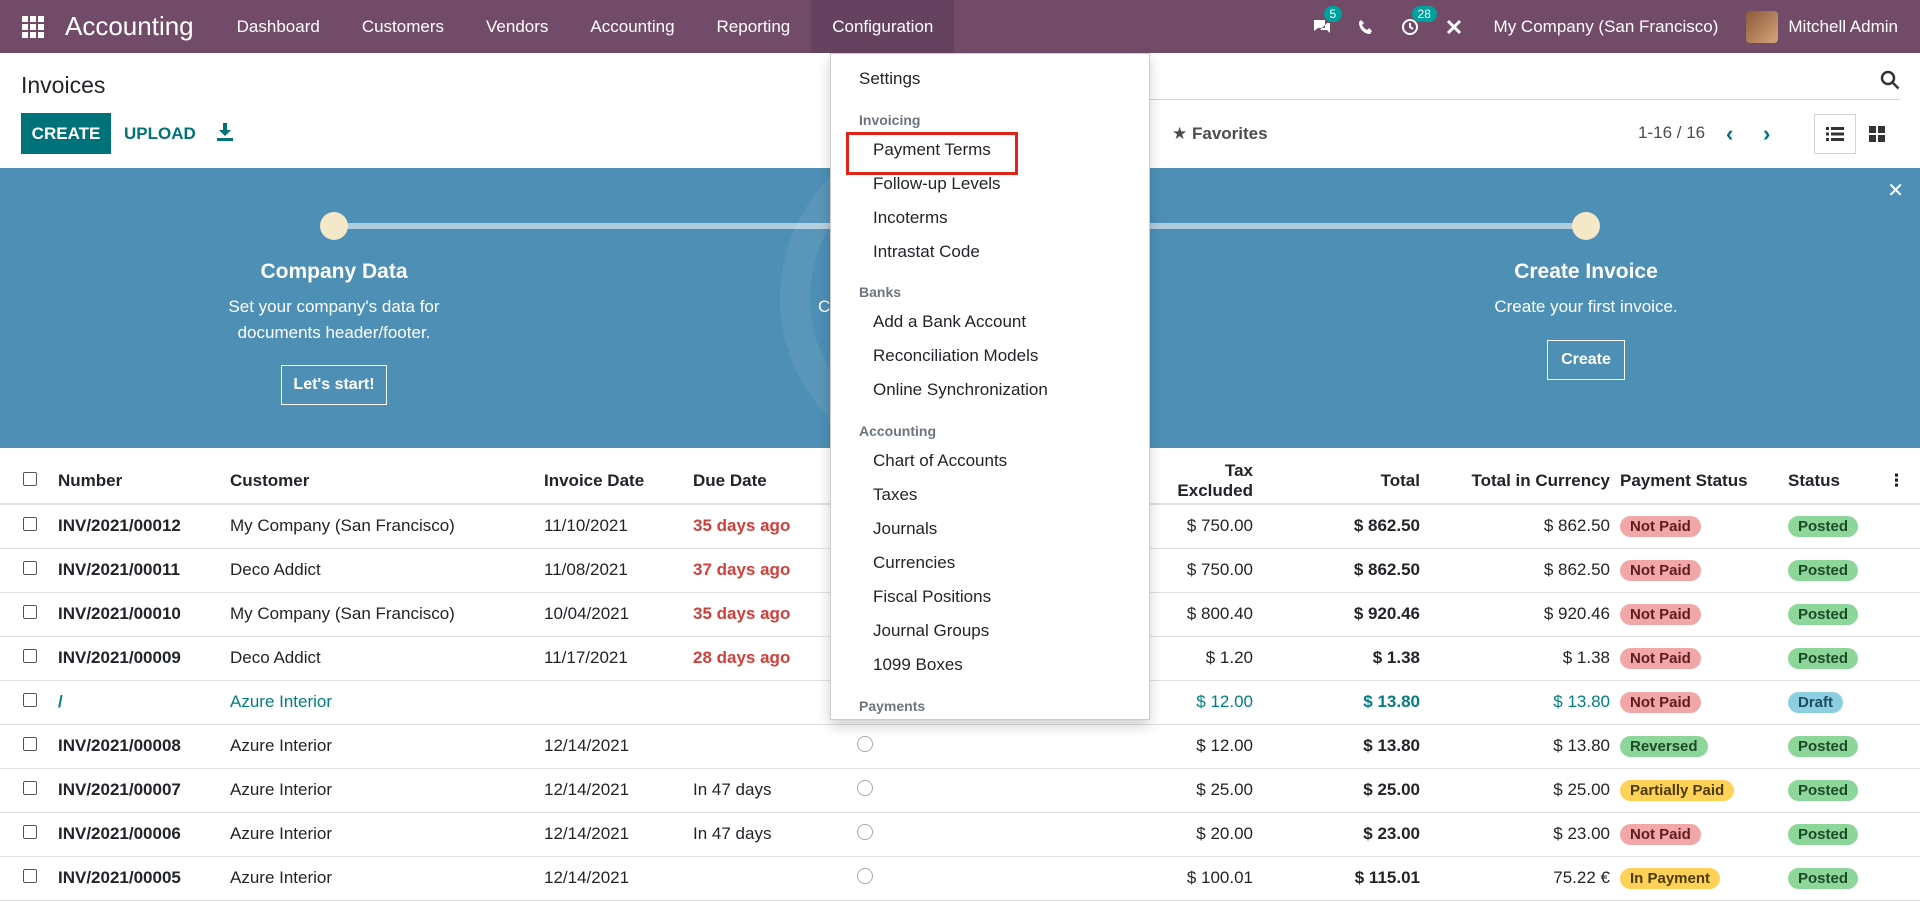 The height and width of the screenshot is (912, 1920). What do you see at coordinates (1199, 481) in the screenshot?
I see `header-tax-excluded: Tax Excluded` at bounding box center [1199, 481].